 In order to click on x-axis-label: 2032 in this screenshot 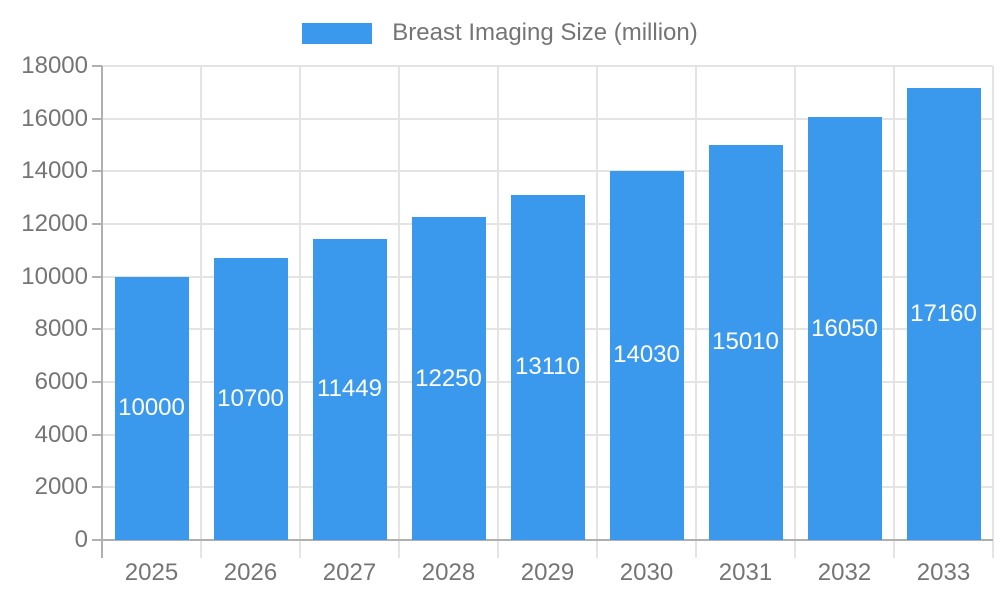, I will do `click(844, 572)`.